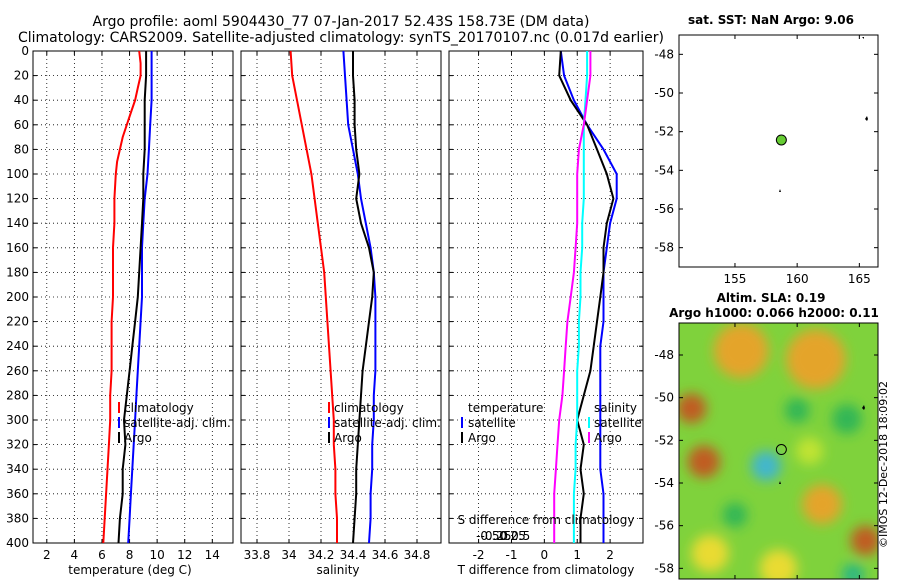 This screenshot has width=900, height=580. I want to click on y-tick-label: 300, so click(17, 420).